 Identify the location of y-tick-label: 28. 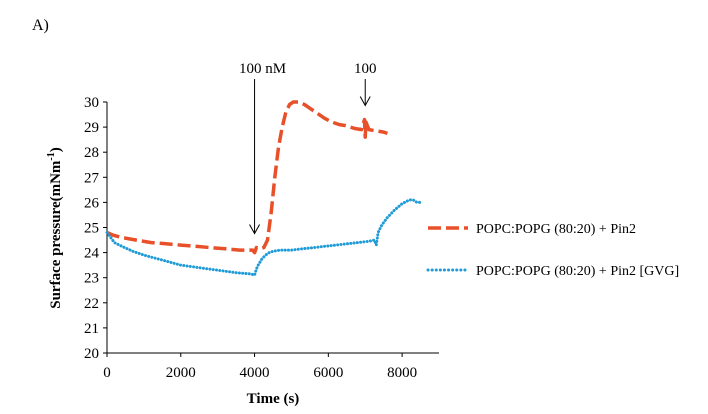
(91, 153).